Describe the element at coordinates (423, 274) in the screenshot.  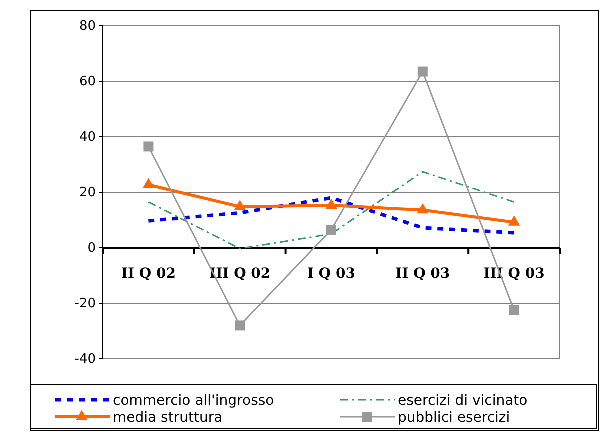
I see `x-tick-label: II Q 03` at that location.